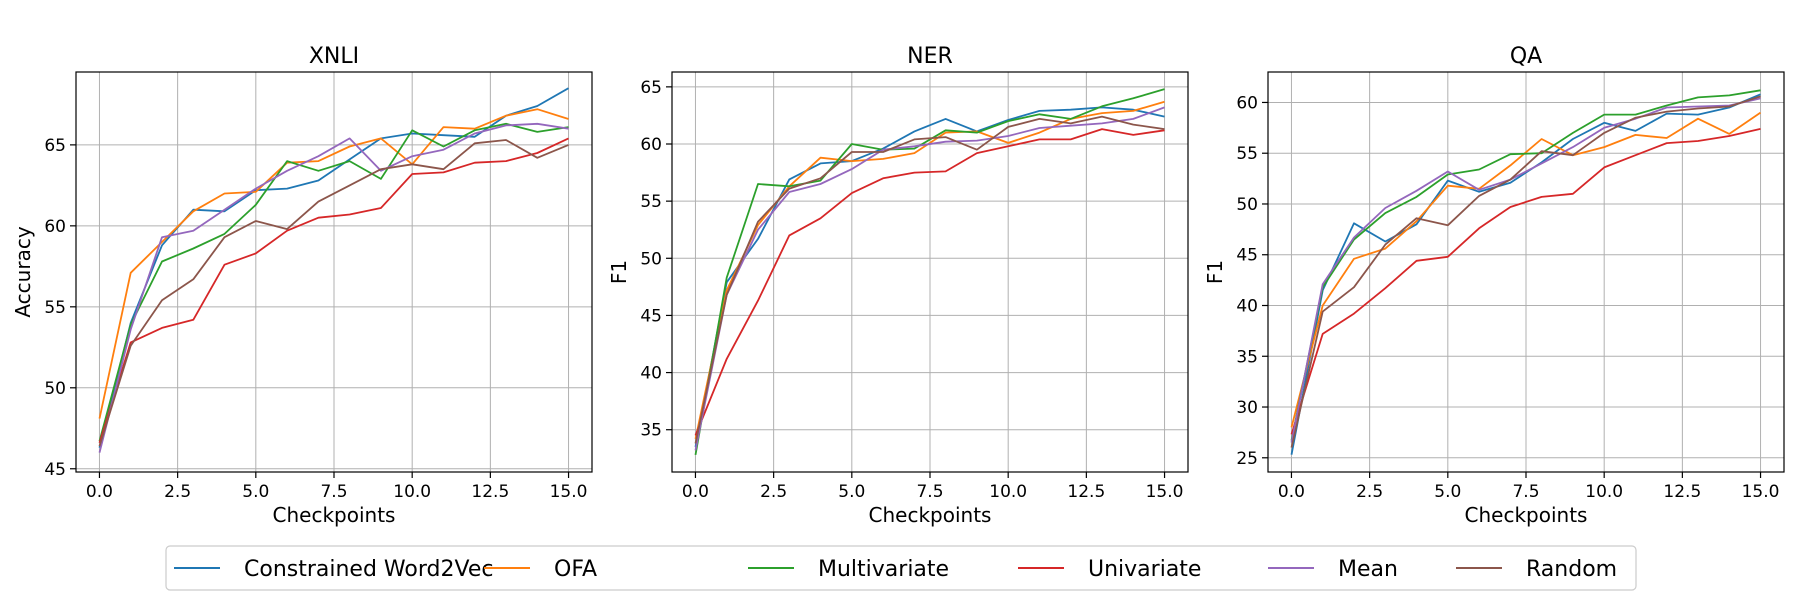  I want to click on legend-label: Univariate, so click(1144, 569).